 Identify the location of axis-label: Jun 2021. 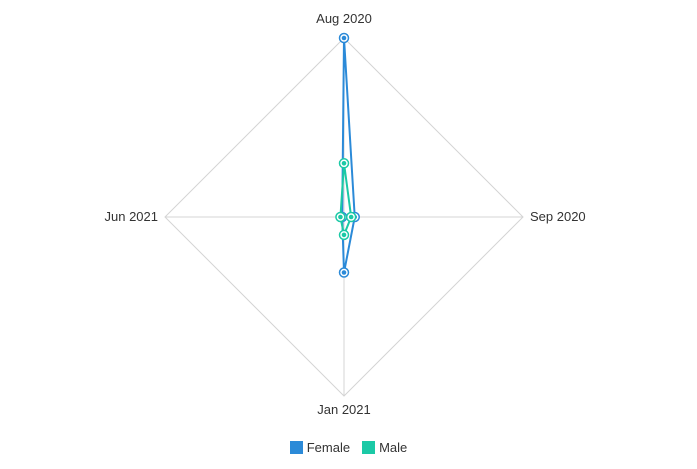
(132, 216).